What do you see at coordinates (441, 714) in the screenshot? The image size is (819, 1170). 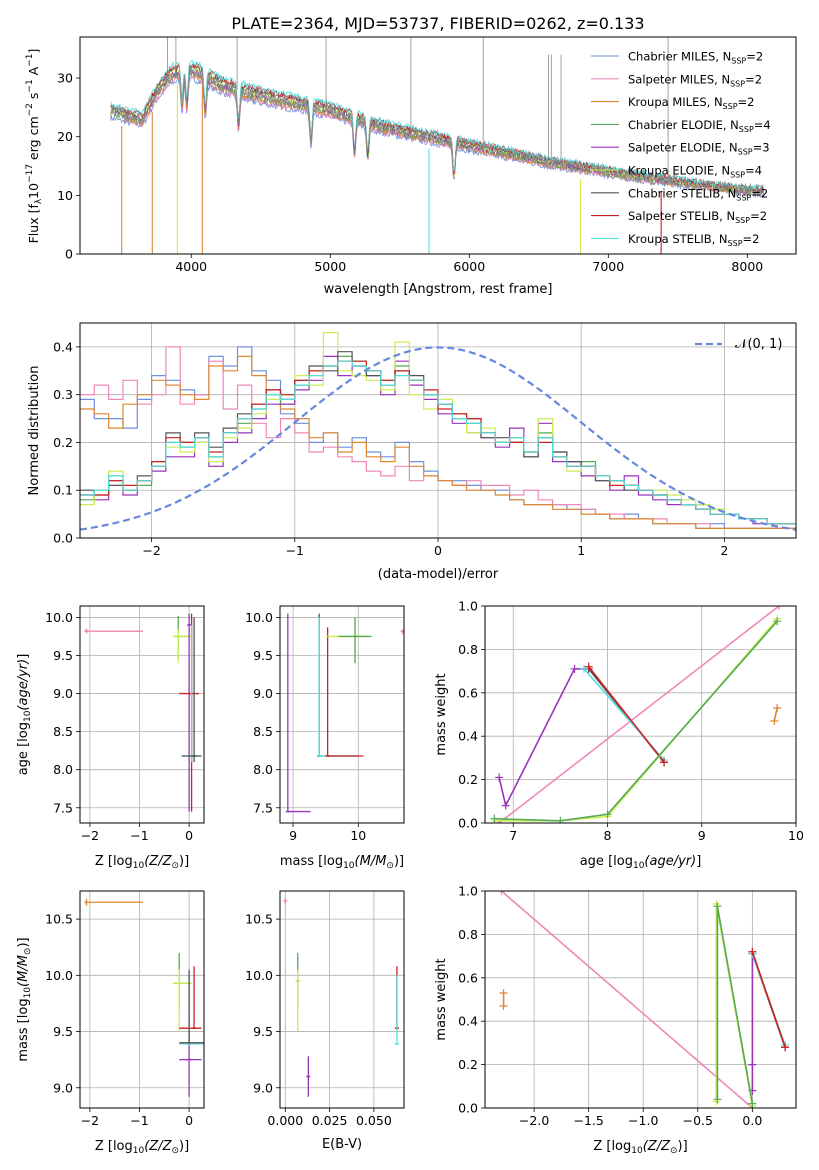 I see `y-axis-label: mass weight` at bounding box center [441, 714].